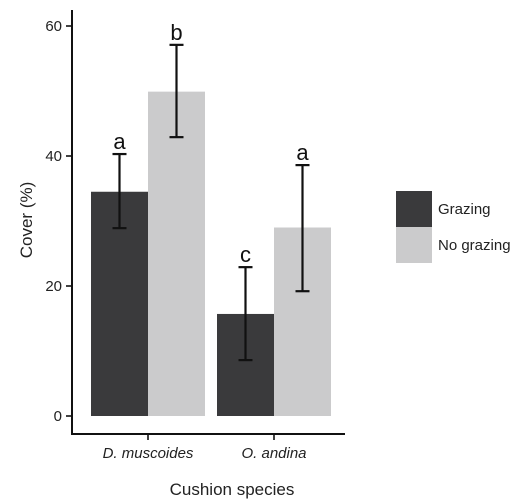  I want to click on legend: Grazing No grazing, so click(453, 227).